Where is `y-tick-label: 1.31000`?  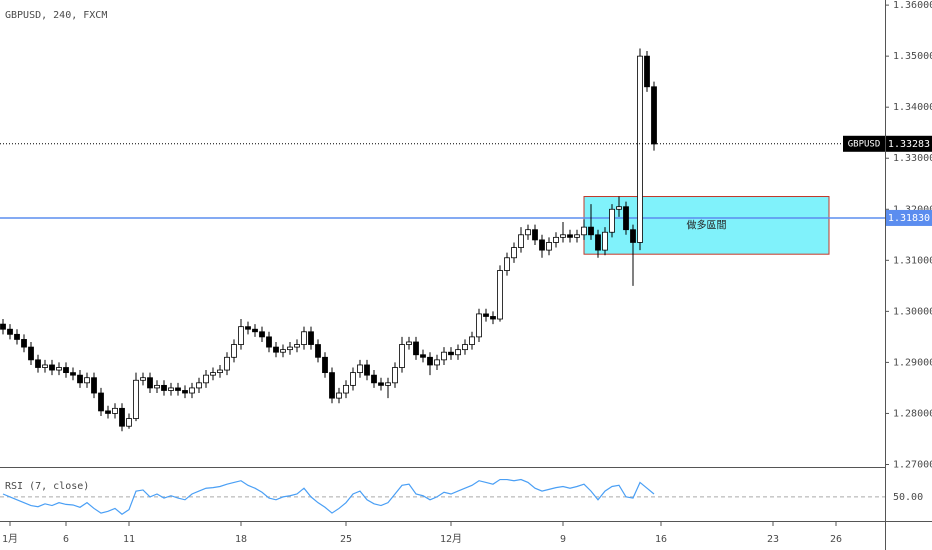 y-tick-label: 1.31000 is located at coordinates (912, 260).